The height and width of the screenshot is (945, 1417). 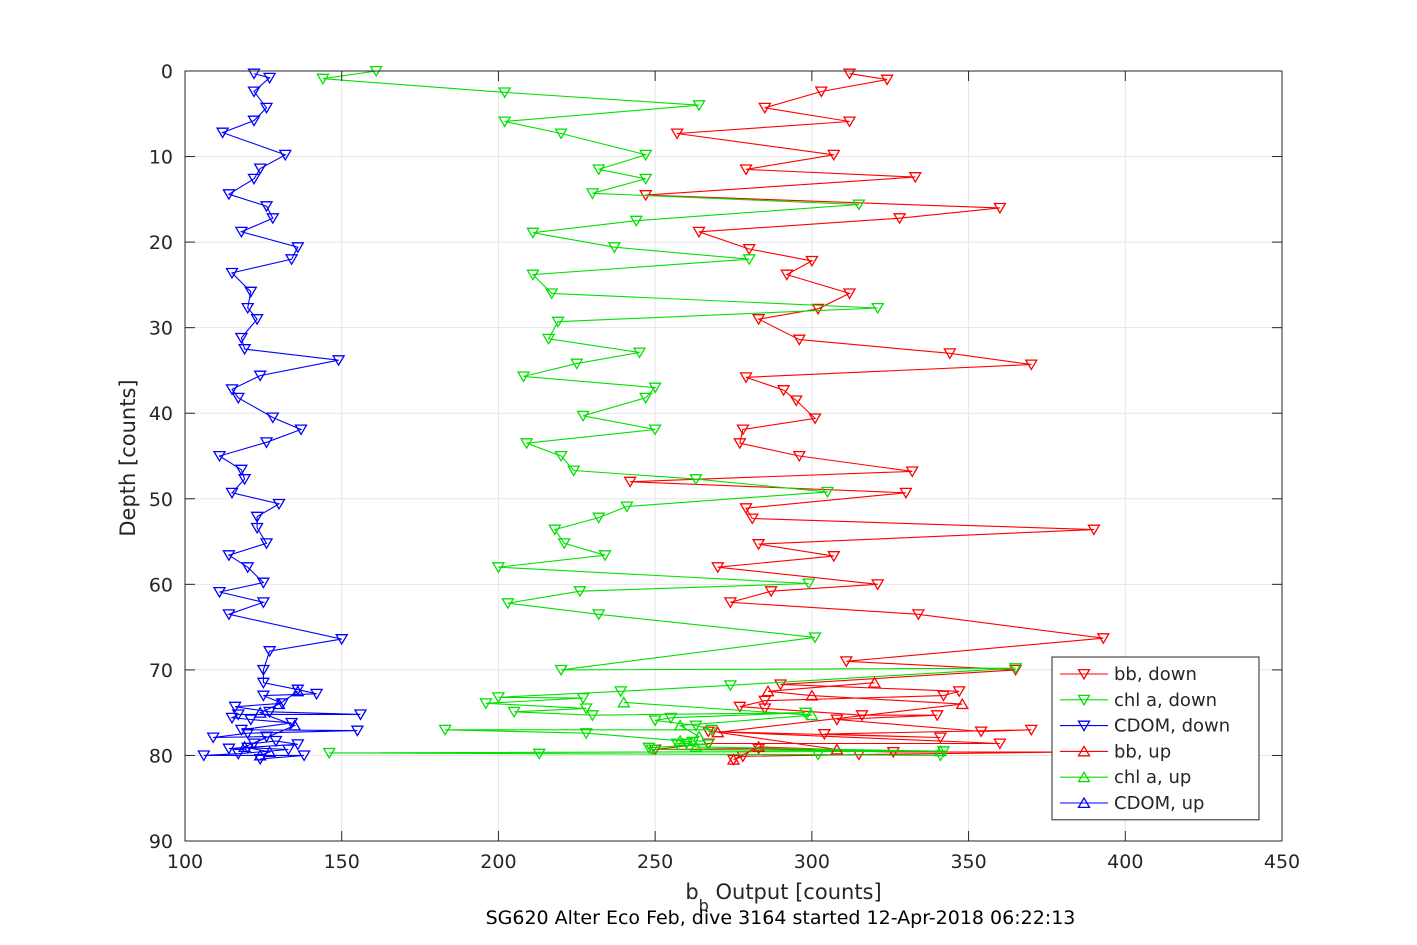 What do you see at coordinates (1142, 751) in the screenshot?
I see `legend-label: bb, up` at bounding box center [1142, 751].